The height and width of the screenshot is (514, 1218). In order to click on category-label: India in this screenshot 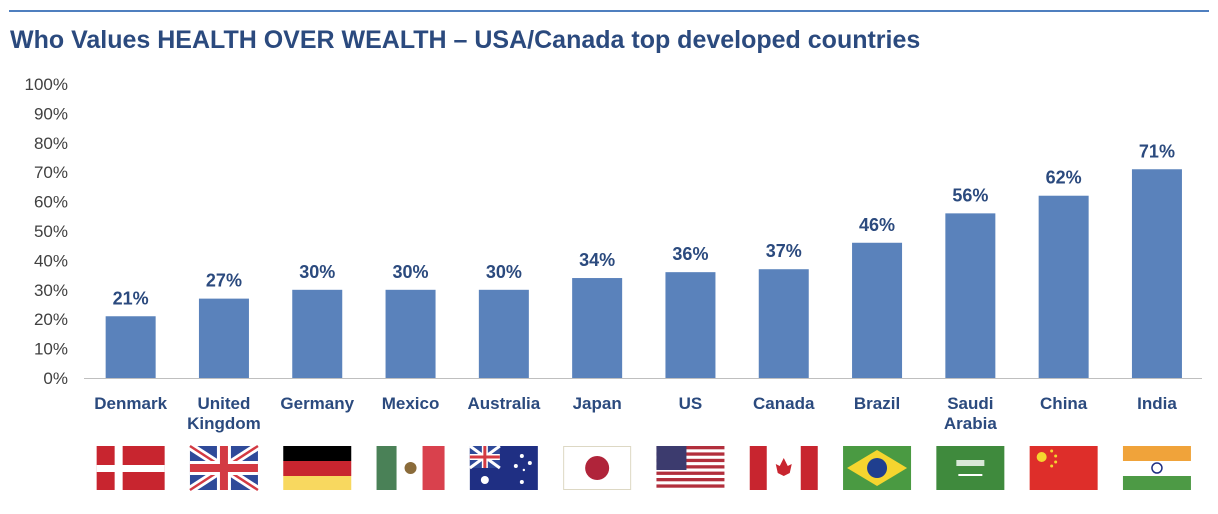, I will do `click(1157, 403)`.